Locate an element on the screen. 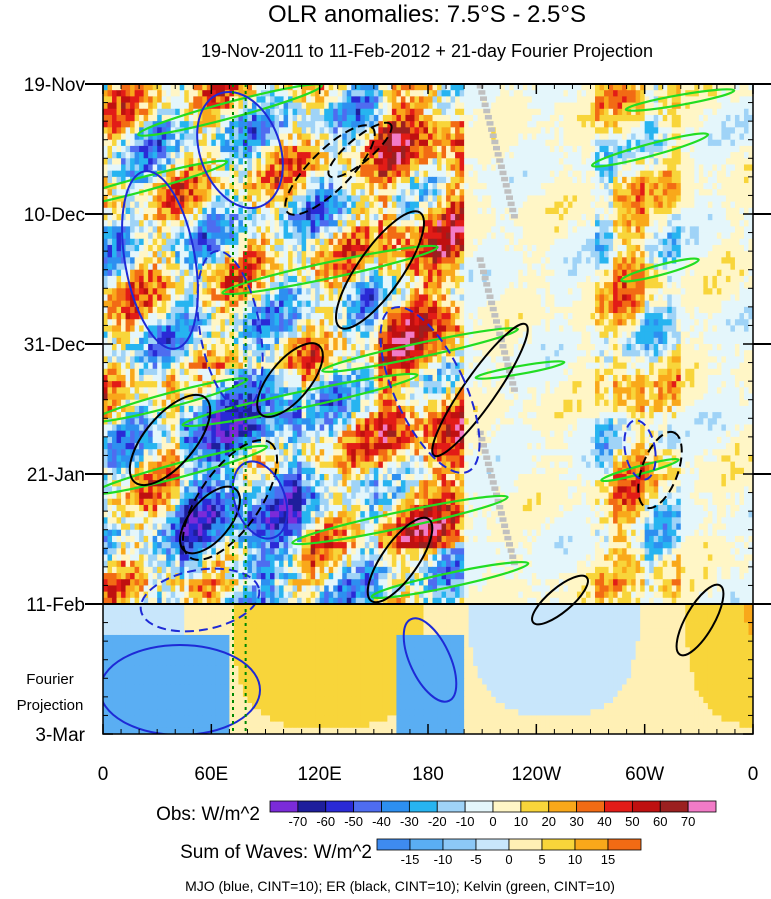 The width and height of the screenshot is (771, 899). colorbar-label: -5 is located at coordinates (476, 859).